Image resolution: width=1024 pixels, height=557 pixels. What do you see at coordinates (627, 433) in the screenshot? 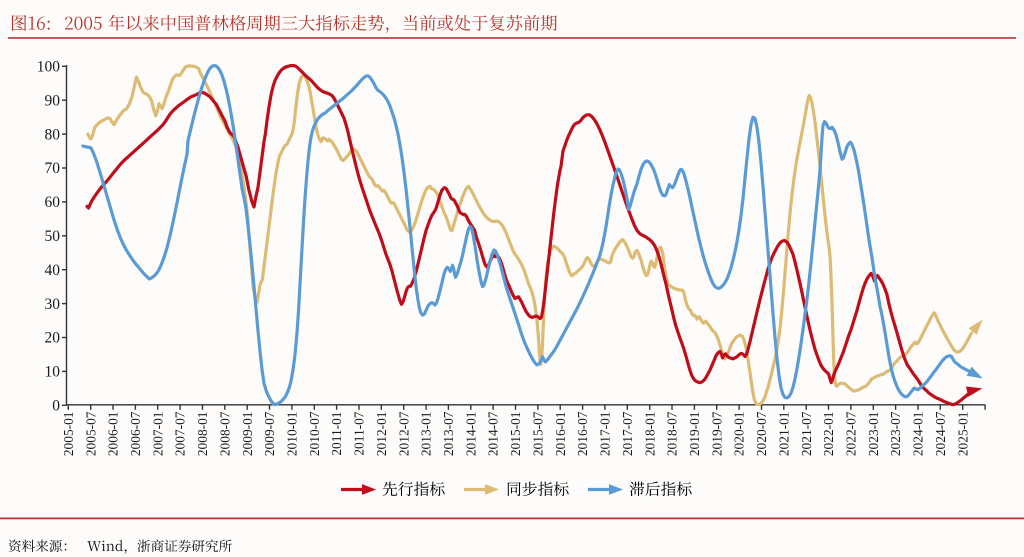
I see `svg-text: 2017-07` at bounding box center [627, 433].